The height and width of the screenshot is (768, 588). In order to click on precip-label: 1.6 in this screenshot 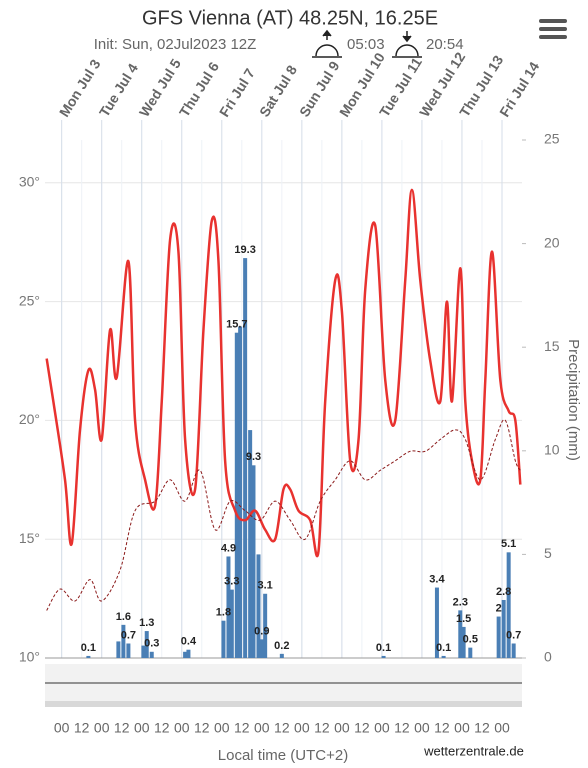, I will do `click(123, 617)`.